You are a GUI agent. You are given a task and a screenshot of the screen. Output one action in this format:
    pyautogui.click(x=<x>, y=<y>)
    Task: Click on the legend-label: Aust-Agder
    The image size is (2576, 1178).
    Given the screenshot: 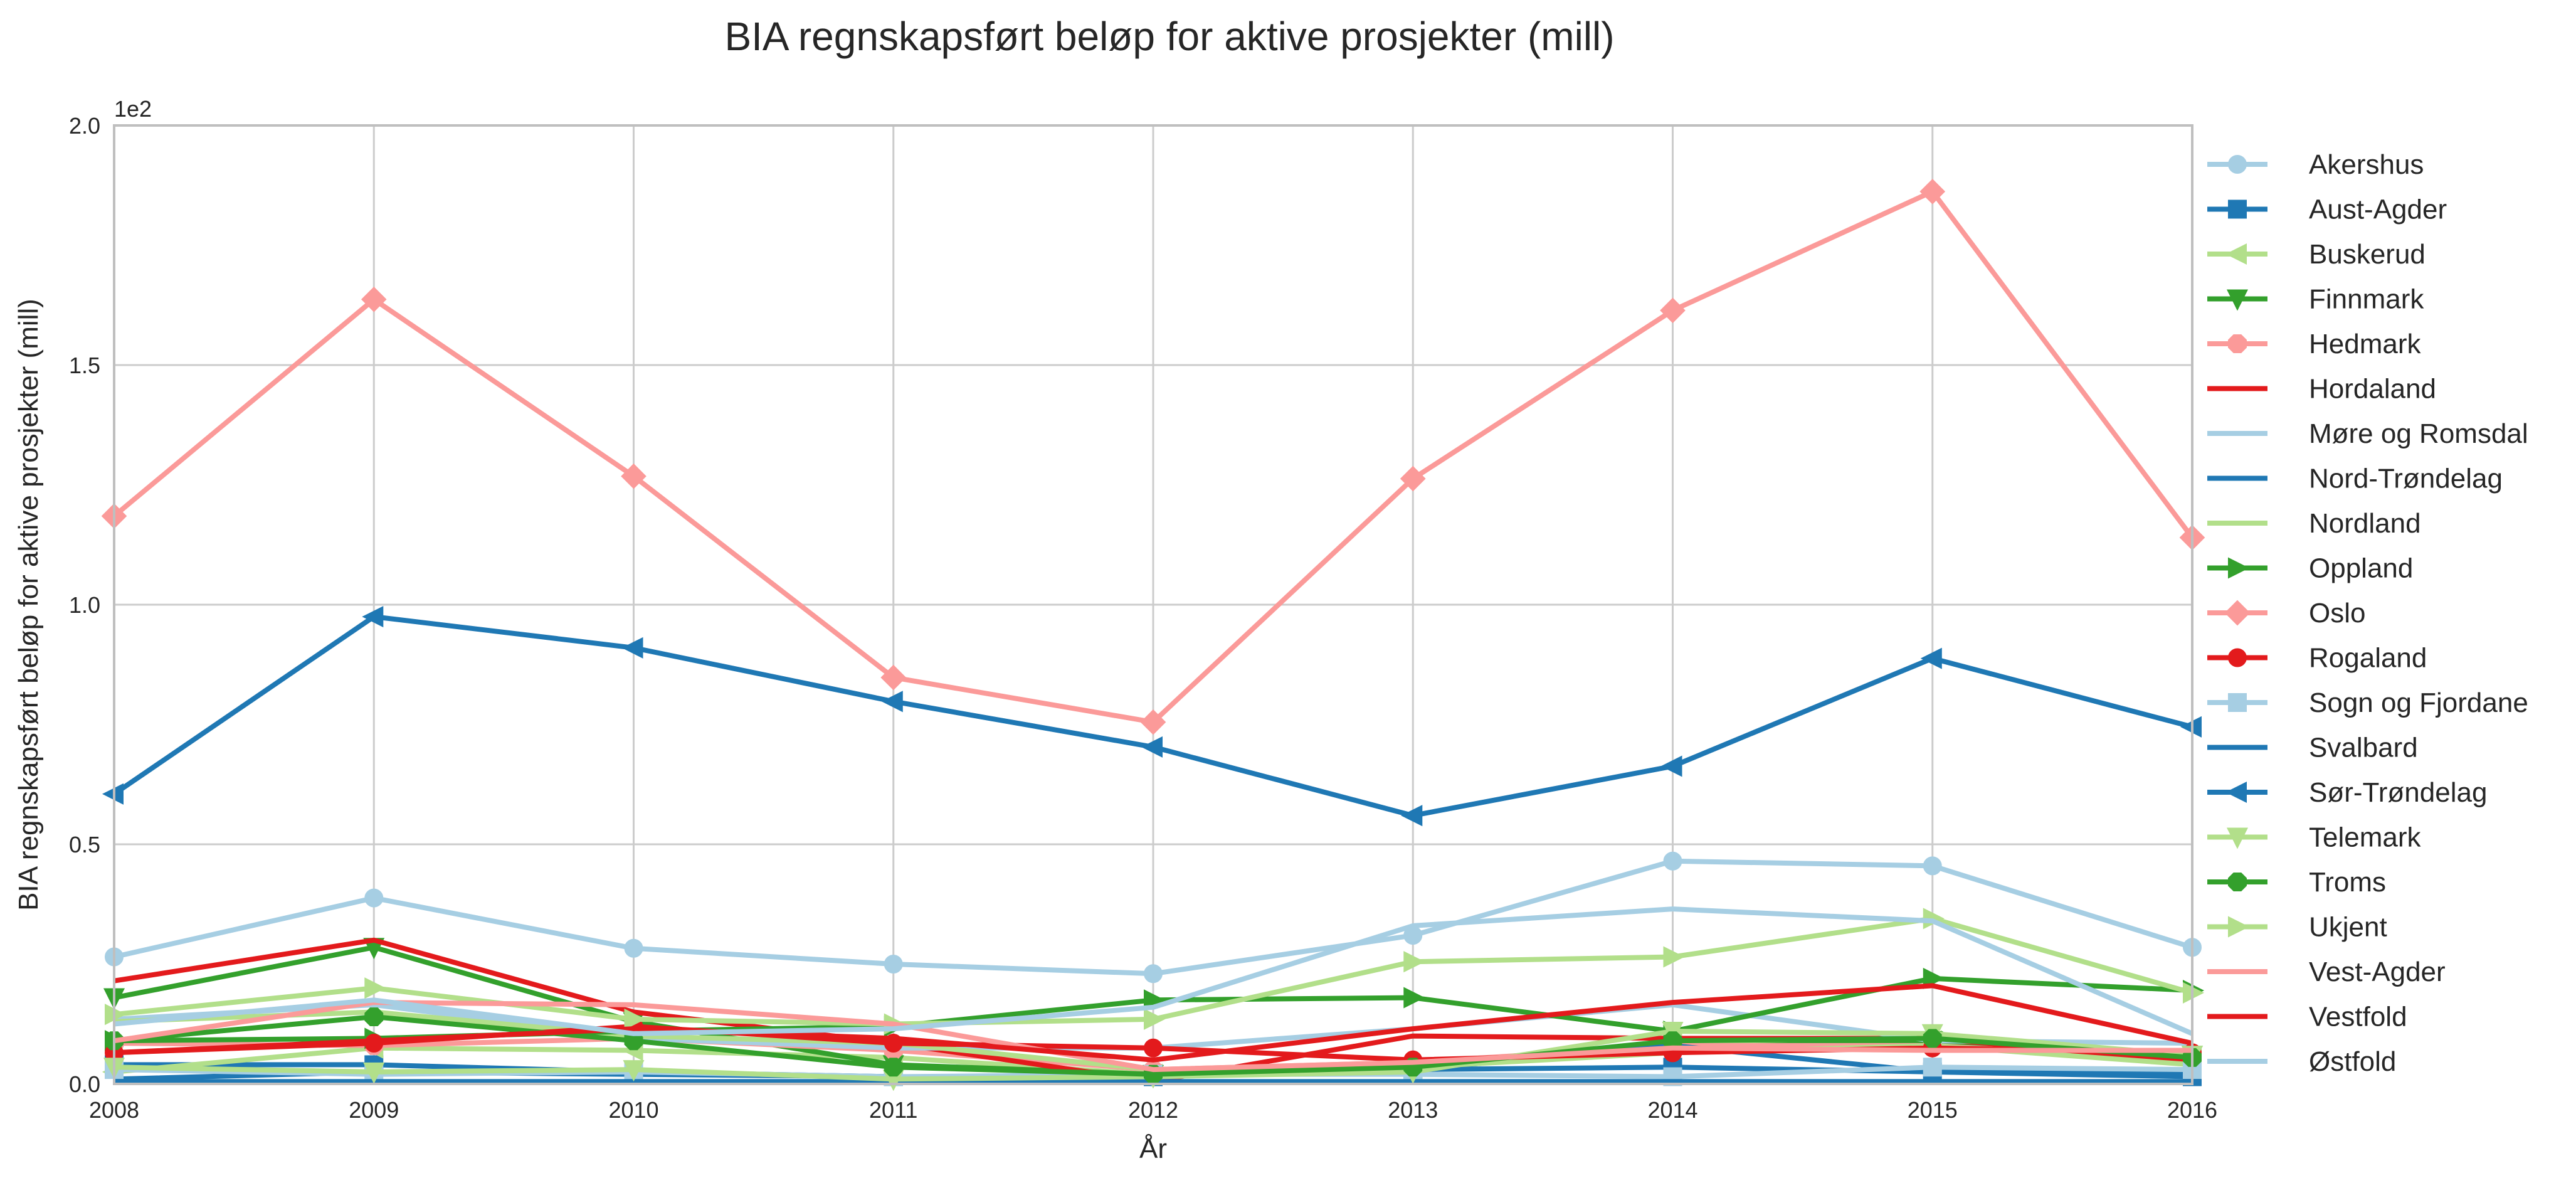 What is the action you would take?
    pyautogui.click(x=2378, y=209)
    